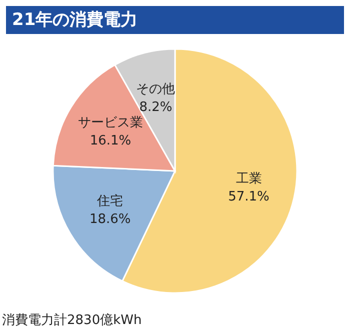  Describe the element at coordinates (249, 197) in the screenshot. I see `data-label: 57.1%` at that location.